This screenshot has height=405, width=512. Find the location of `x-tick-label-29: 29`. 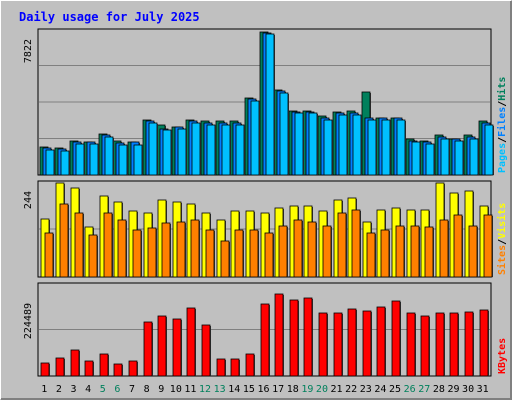

x-tick-label-29: 29 is located at coordinates (453, 389).